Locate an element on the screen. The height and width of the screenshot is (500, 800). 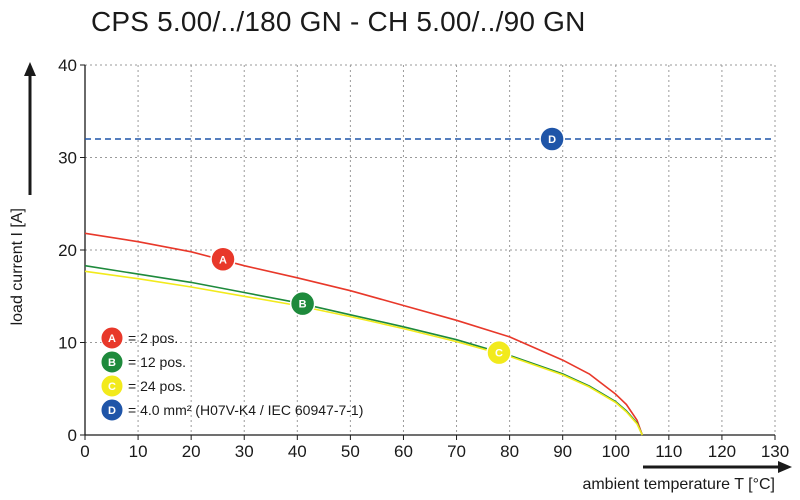
series-marker-letter: B is located at coordinates (303, 305).